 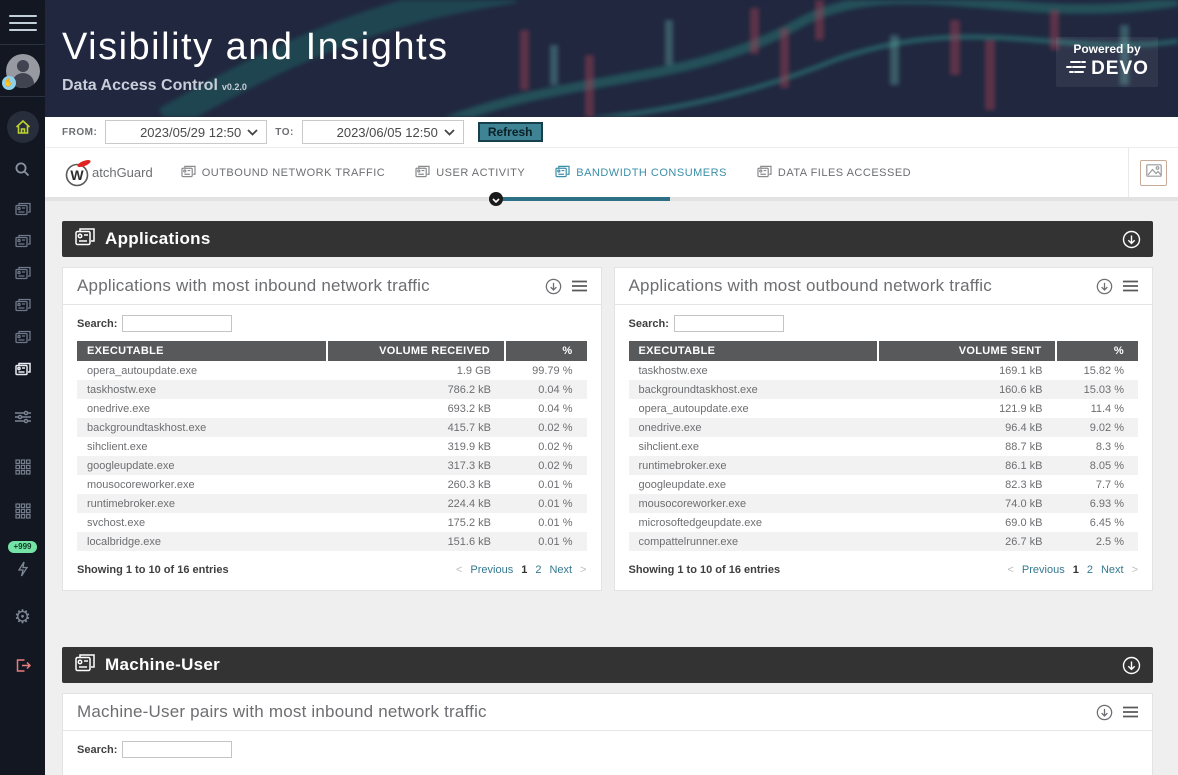 What do you see at coordinates (283, 173) in the screenshot?
I see `tab-outbound-network-traffic: OUTBOUND NETWORK TRAFFIC` at bounding box center [283, 173].